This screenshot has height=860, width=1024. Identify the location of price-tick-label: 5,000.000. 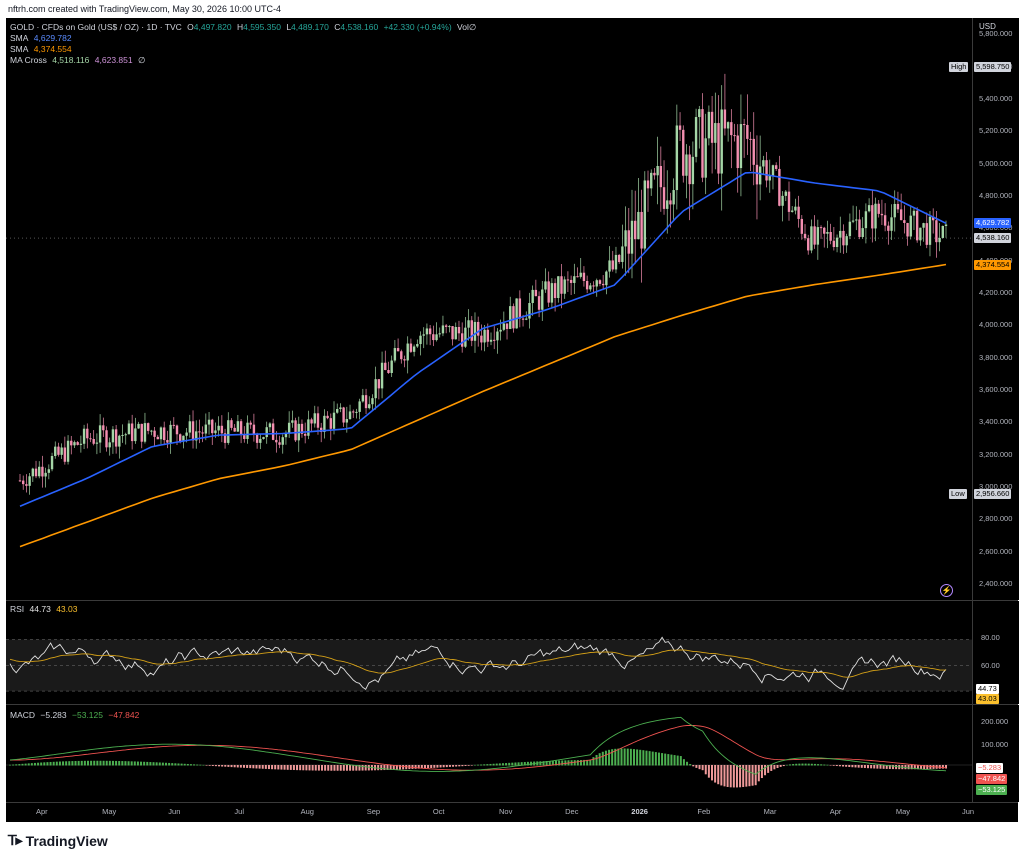
(996, 163).